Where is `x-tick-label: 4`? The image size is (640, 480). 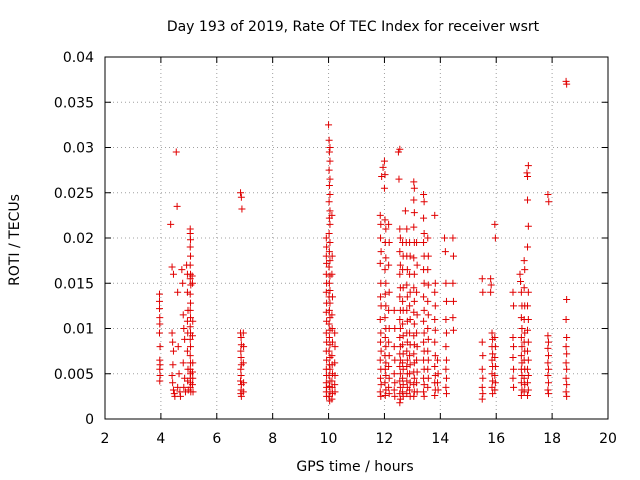
x-tick-label: 4 is located at coordinates (160, 439).